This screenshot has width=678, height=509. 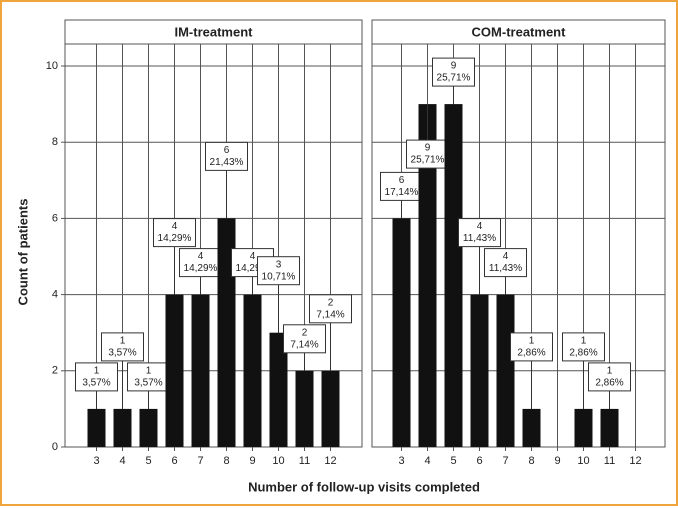 What do you see at coordinates (55, 447) in the screenshot?
I see `y-tick-label: 0` at bounding box center [55, 447].